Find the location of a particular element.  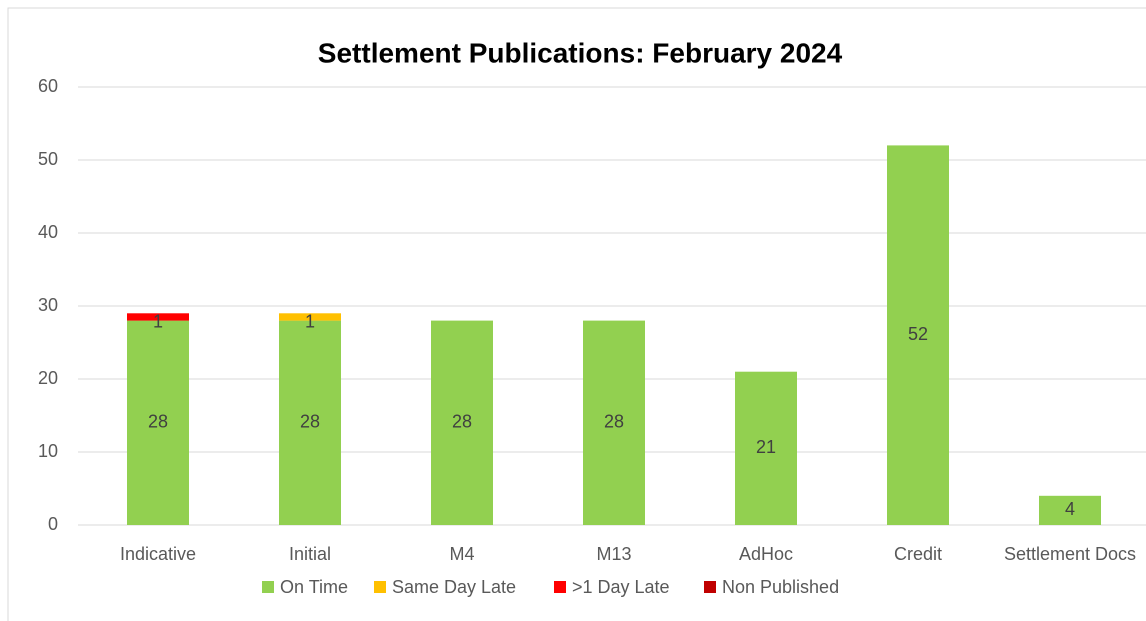

x-tick-label: M13 is located at coordinates (613, 554).